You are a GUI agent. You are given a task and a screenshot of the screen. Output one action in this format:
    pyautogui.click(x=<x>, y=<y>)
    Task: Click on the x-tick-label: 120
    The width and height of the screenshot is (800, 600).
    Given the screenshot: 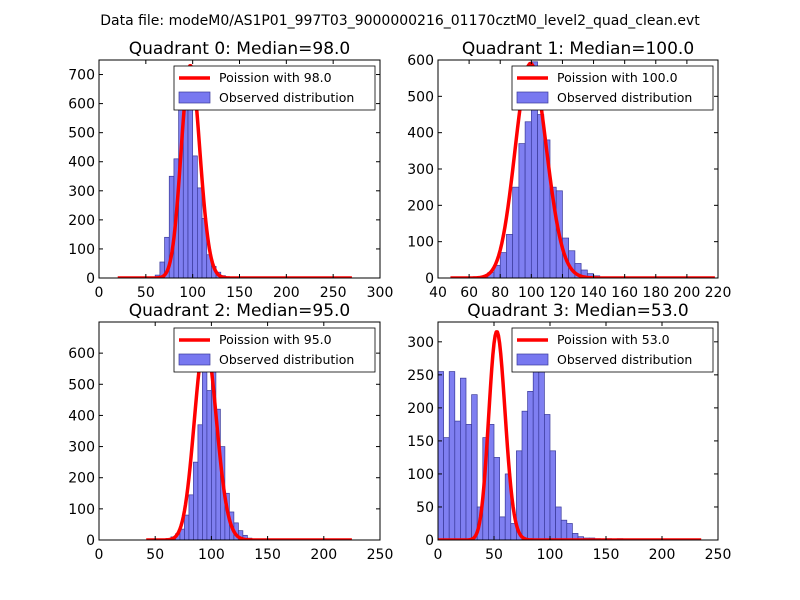 What is the action you would take?
    pyautogui.click(x=562, y=293)
    